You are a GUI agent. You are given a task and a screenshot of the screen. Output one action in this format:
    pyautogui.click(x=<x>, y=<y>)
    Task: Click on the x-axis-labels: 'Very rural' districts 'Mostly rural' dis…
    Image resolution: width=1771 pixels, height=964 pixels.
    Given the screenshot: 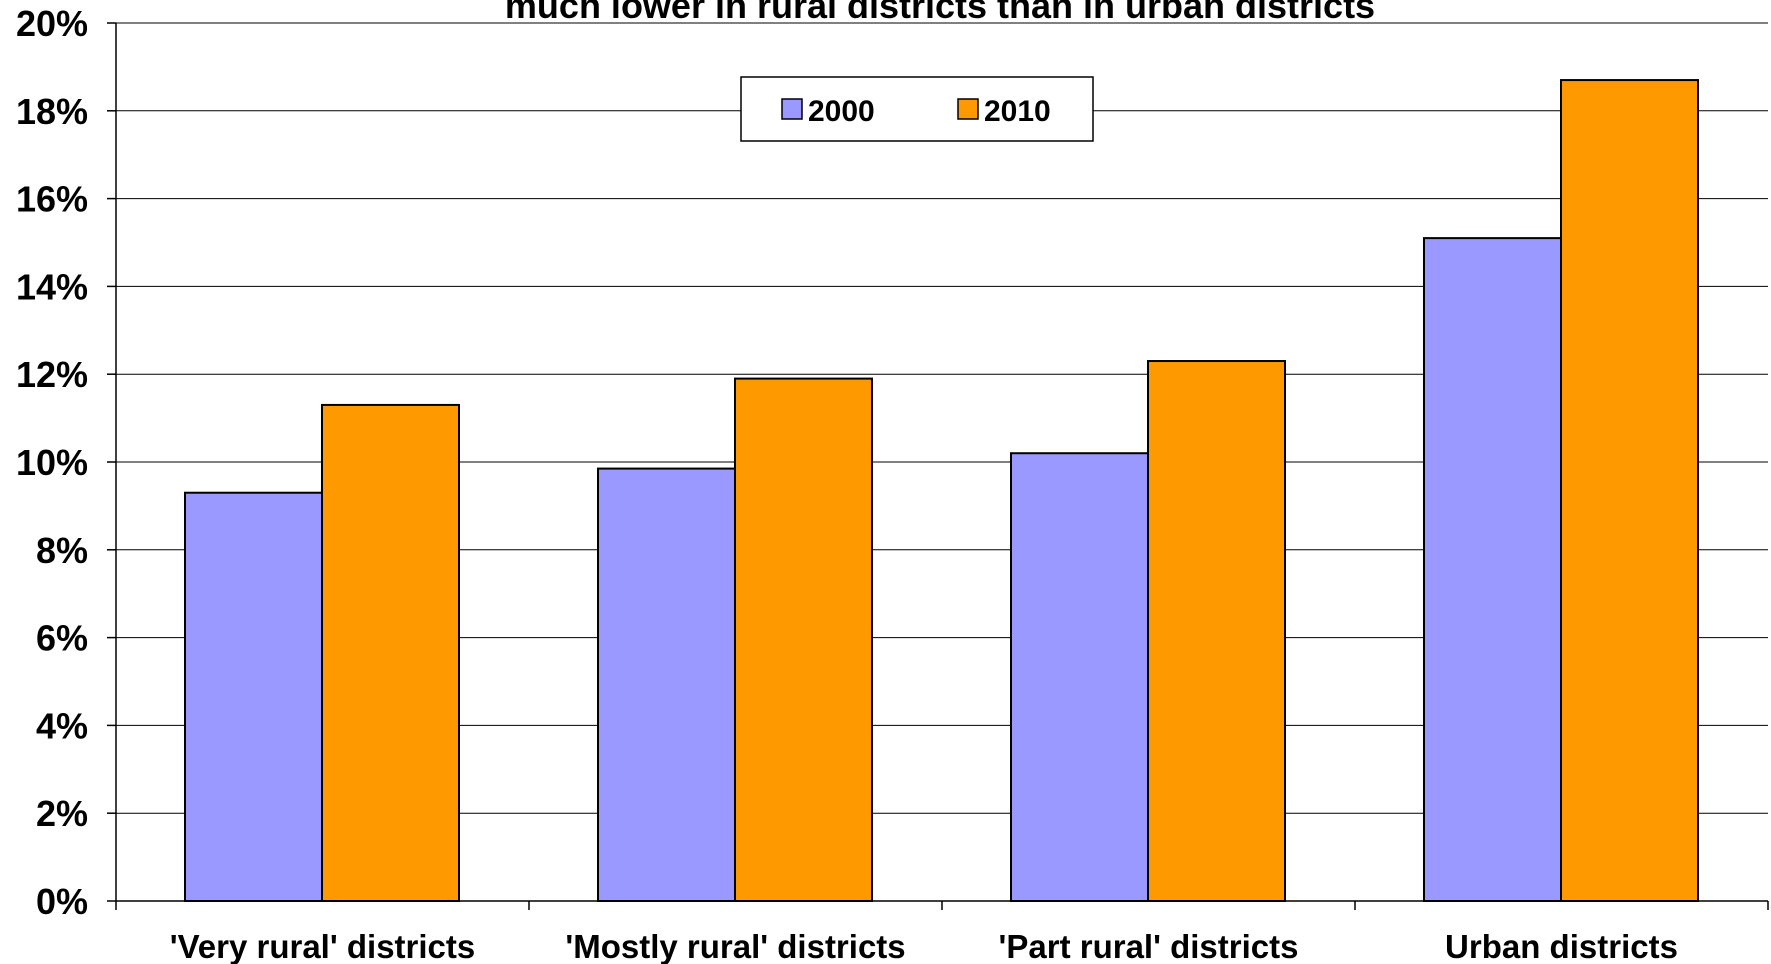 What is the action you would take?
    pyautogui.click(x=942, y=932)
    